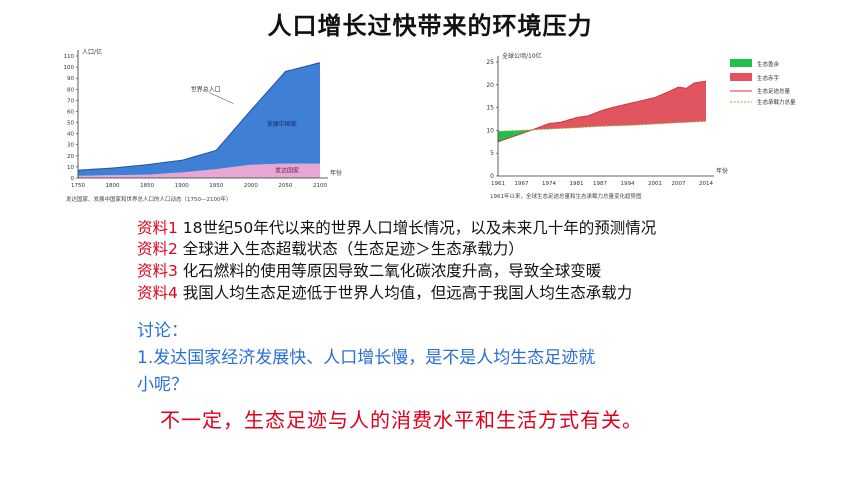 Image resolution: width=860 pixels, height=484 pixels. Describe the element at coordinates (600, 184) in the screenshot. I see `x-tick-label: 1987` at that location.